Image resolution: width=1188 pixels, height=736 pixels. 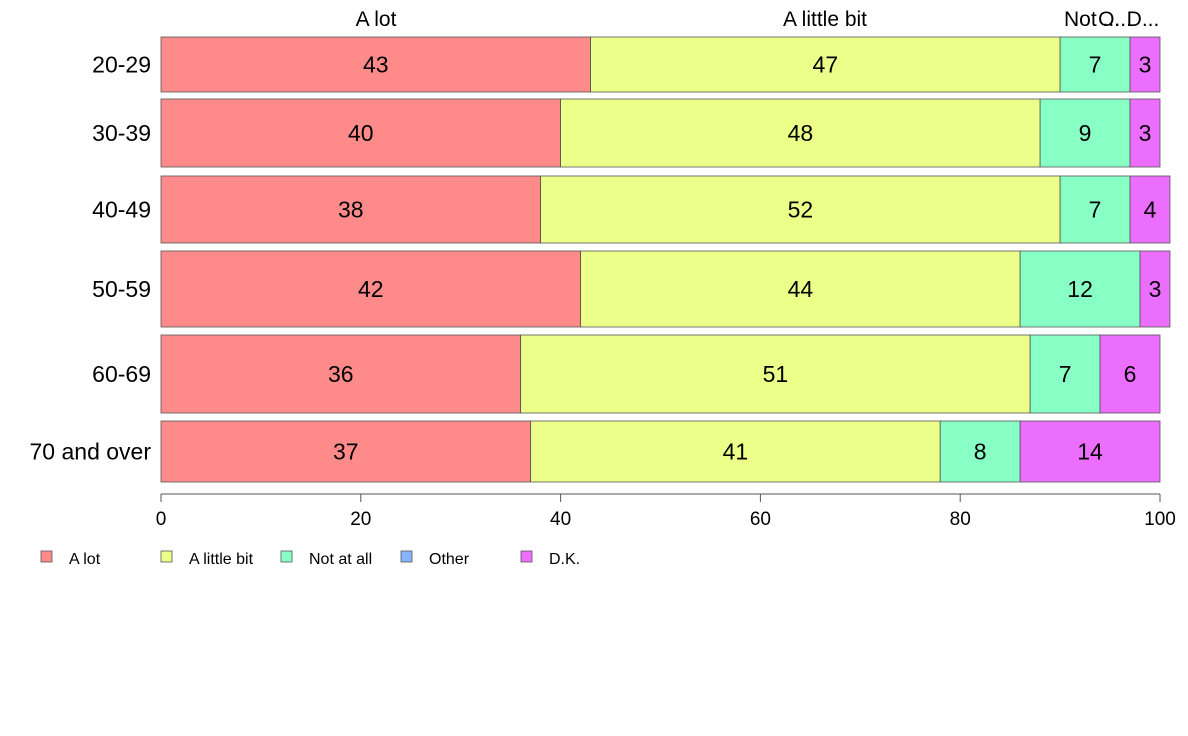 I want to click on data-label-70-and-over-d-k: 14, so click(x=1090, y=452).